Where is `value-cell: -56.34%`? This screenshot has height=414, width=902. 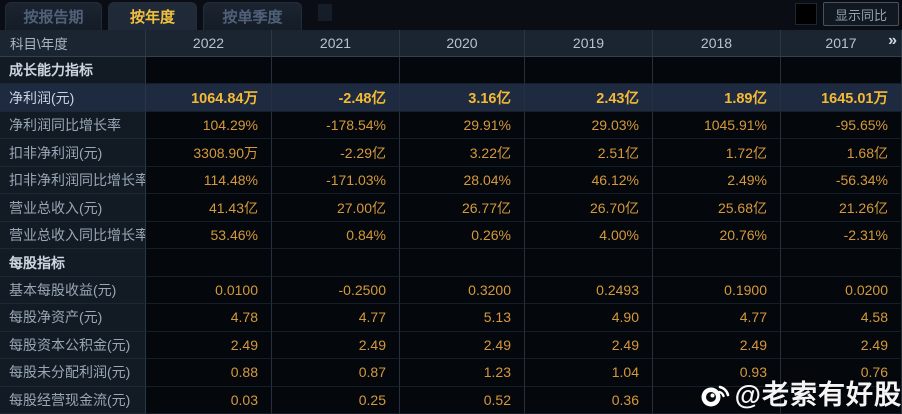 value-cell: -56.34% is located at coordinates (841, 180).